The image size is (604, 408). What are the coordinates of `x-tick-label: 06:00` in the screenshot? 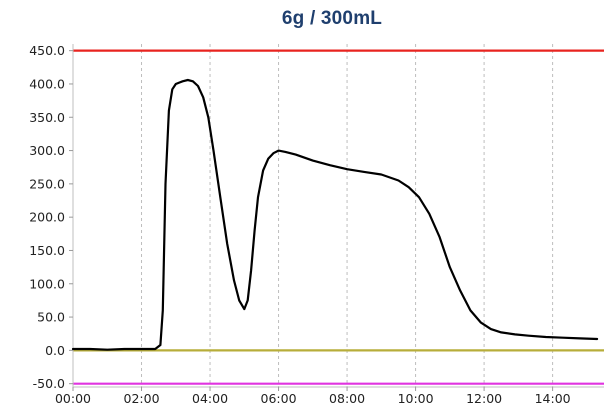 It's located at (279, 398).